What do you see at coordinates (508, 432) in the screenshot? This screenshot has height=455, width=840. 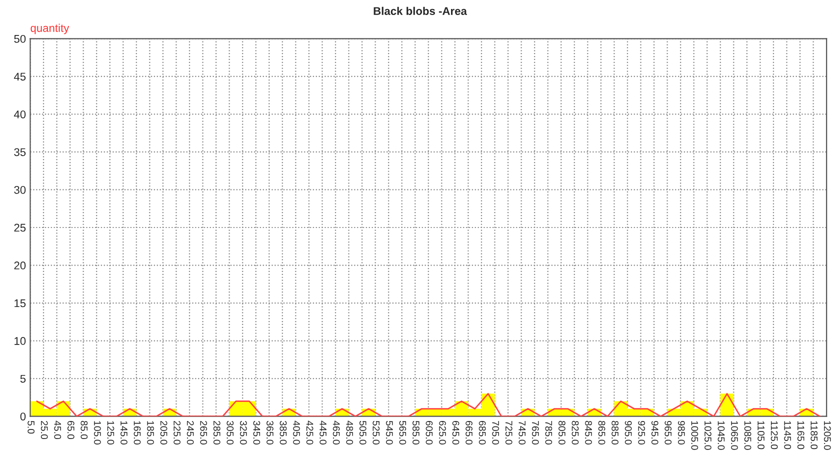 I see `x-tick-label: 725.0` at bounding box center [508, 432].